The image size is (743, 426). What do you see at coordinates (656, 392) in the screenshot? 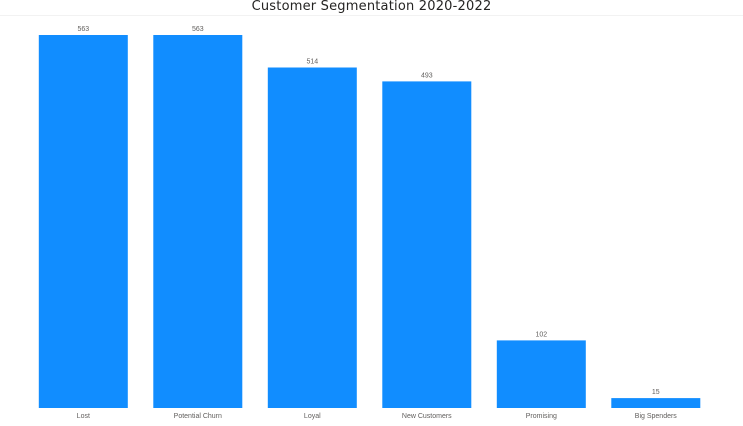
I see `data-label: 15` at bounding box center [656, 392].